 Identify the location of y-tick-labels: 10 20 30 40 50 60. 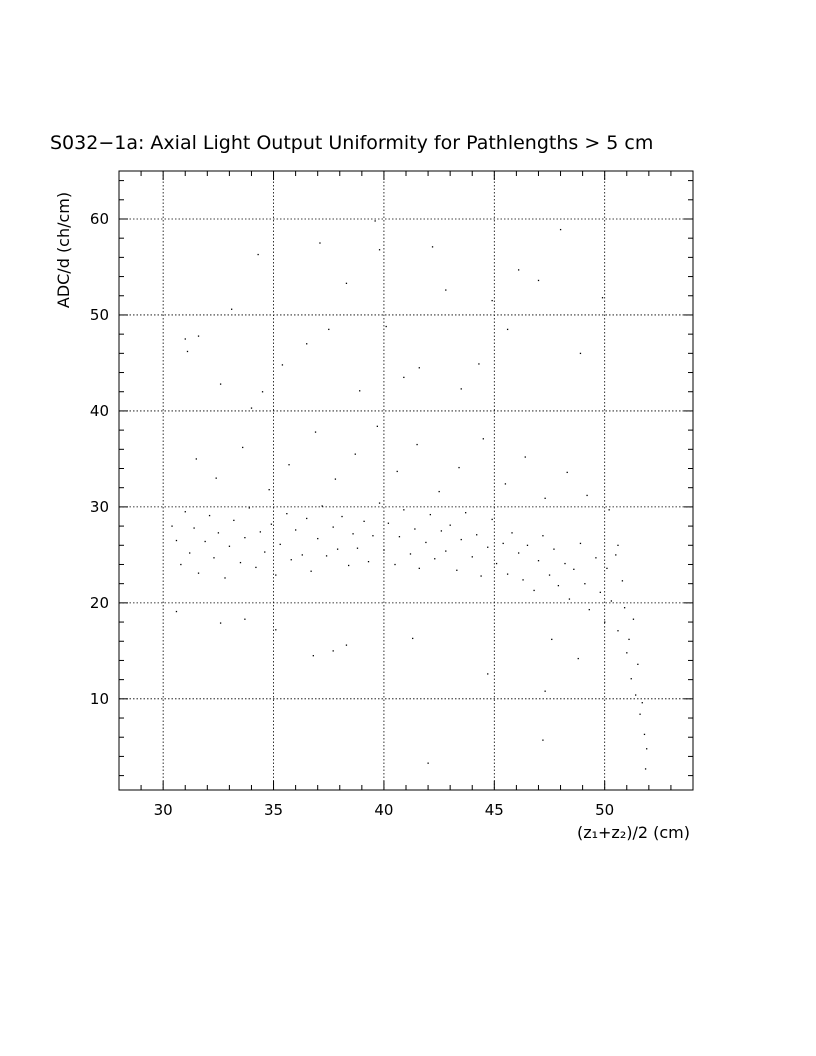
(99, 459).